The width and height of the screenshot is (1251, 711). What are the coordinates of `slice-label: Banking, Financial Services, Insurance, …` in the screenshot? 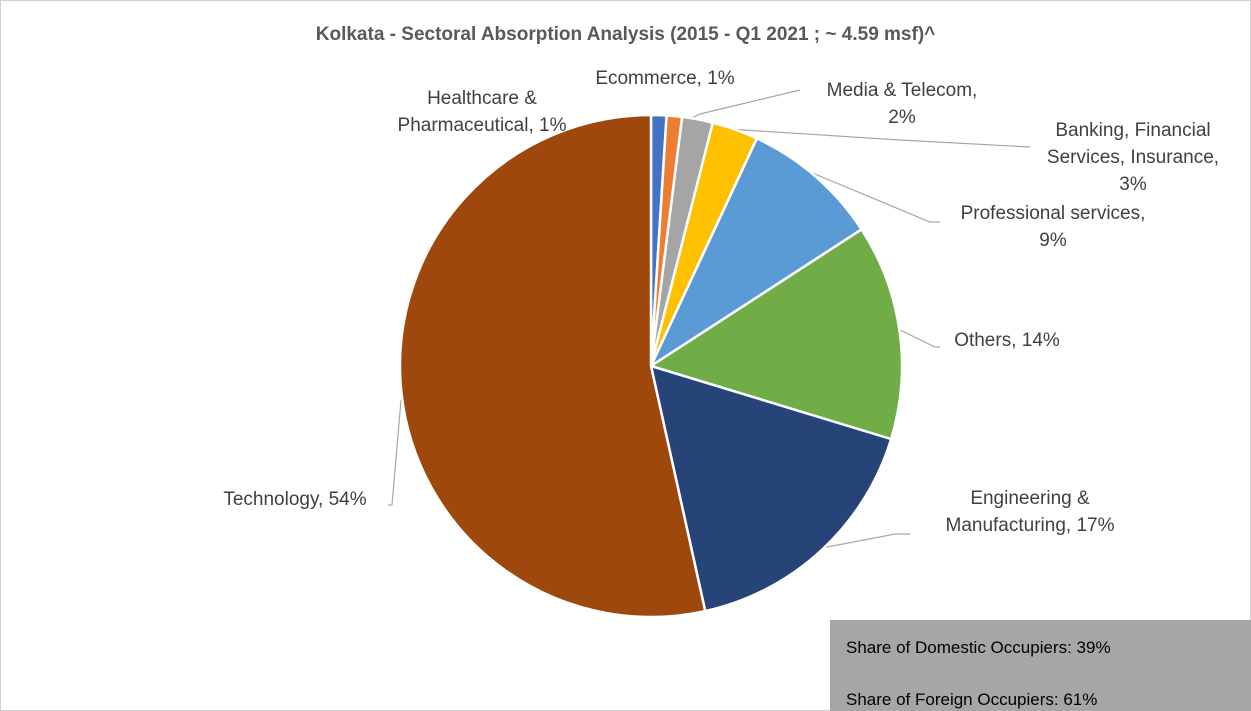 It's located at (1133, 157).